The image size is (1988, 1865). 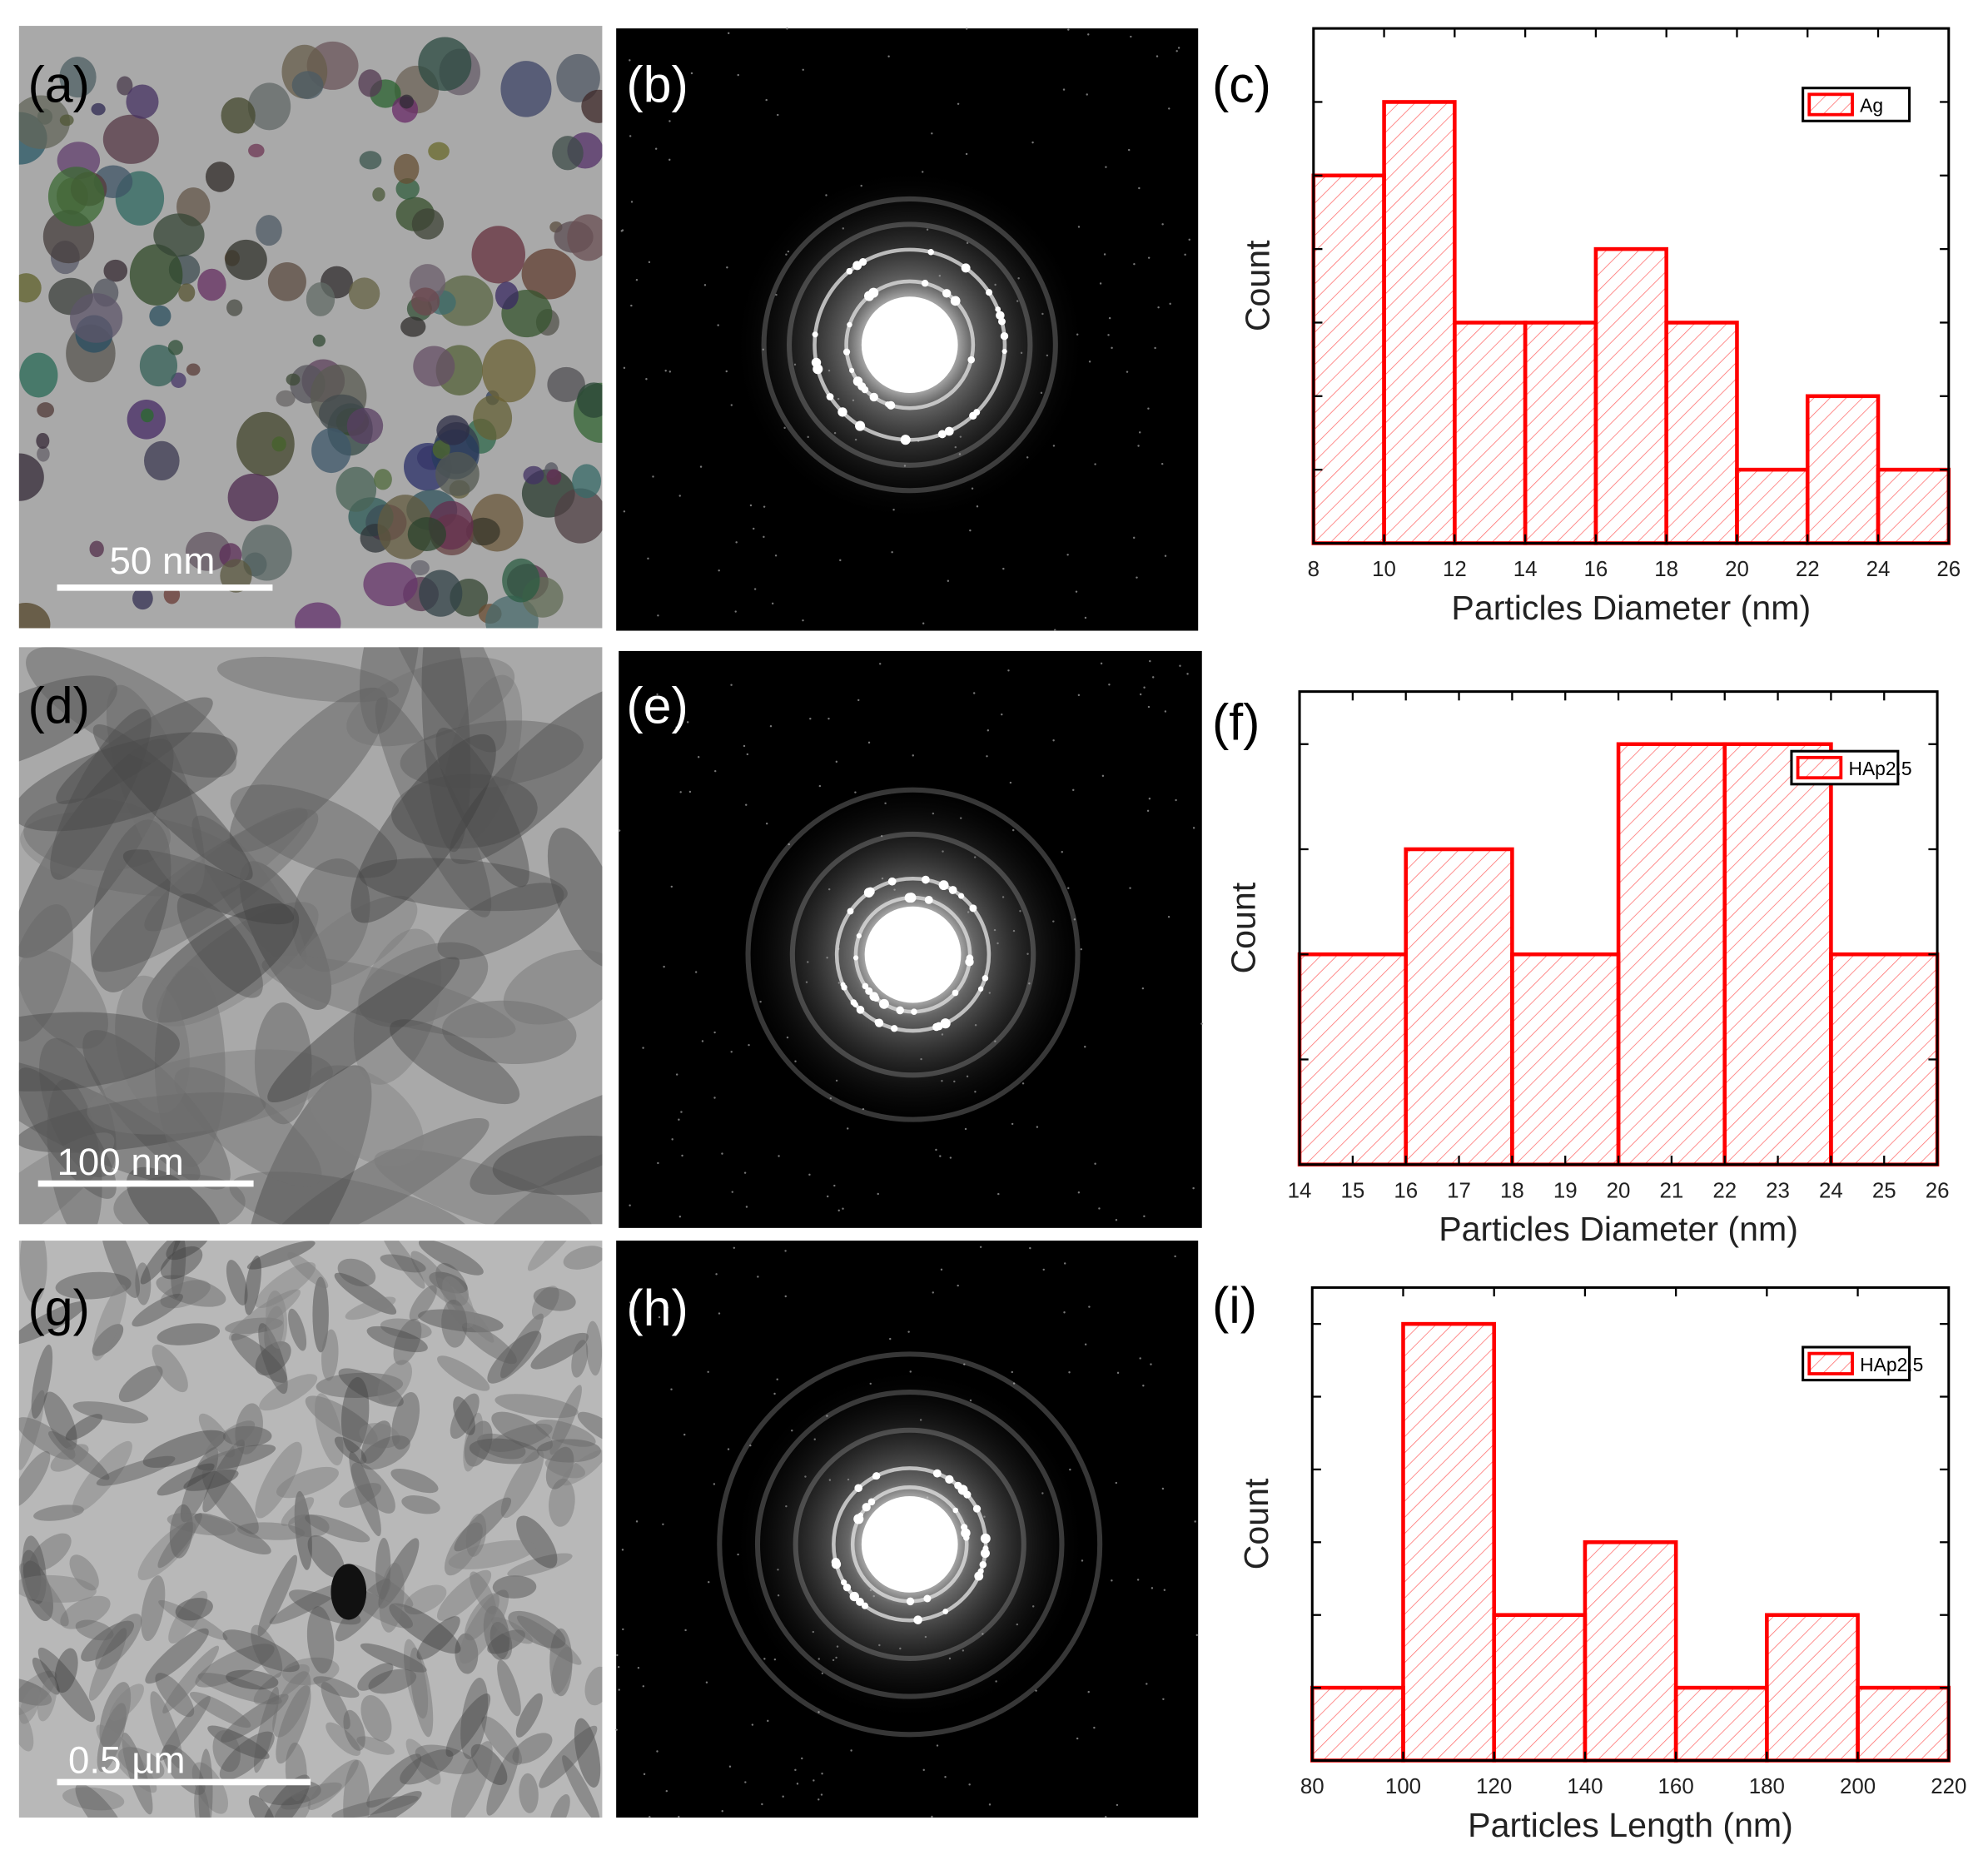 I want to click on x-axis-label: Particles Diameter (nm), so click(x=1631, y=608).